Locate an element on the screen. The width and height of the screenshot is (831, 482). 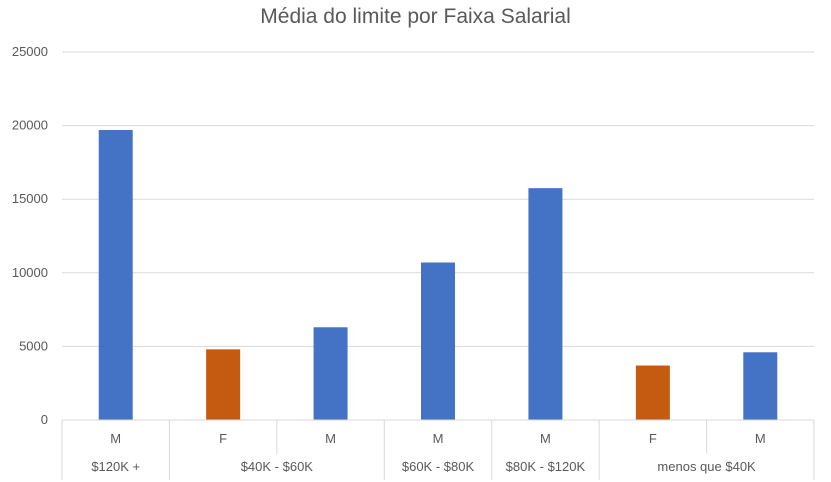
y-tick-label: 5000 is located at coordinates (33, 345).